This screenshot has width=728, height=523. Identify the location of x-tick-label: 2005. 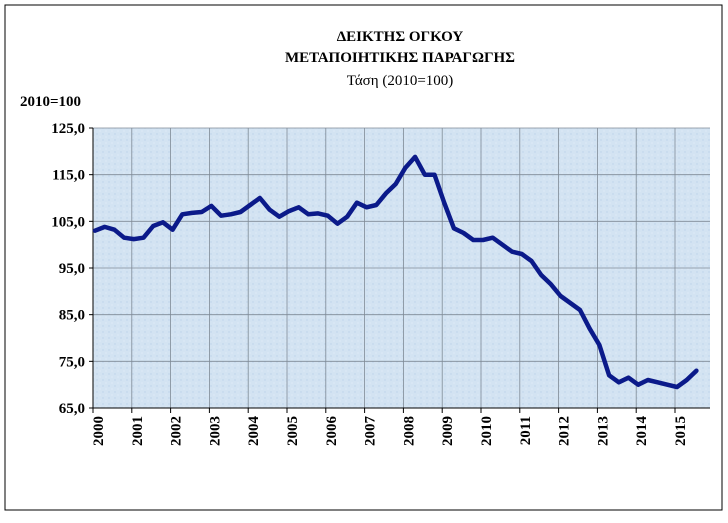
(293, 431).